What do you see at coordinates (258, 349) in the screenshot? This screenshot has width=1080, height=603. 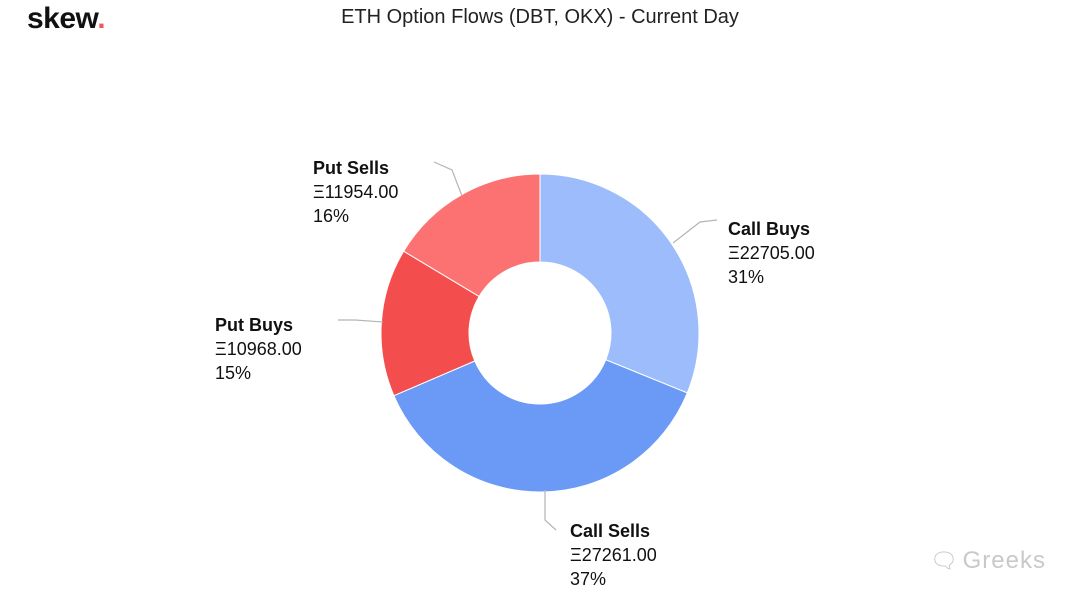 I see `data-label-value-put-buys: Ξ10968.00` at bounding box center [258, 349].